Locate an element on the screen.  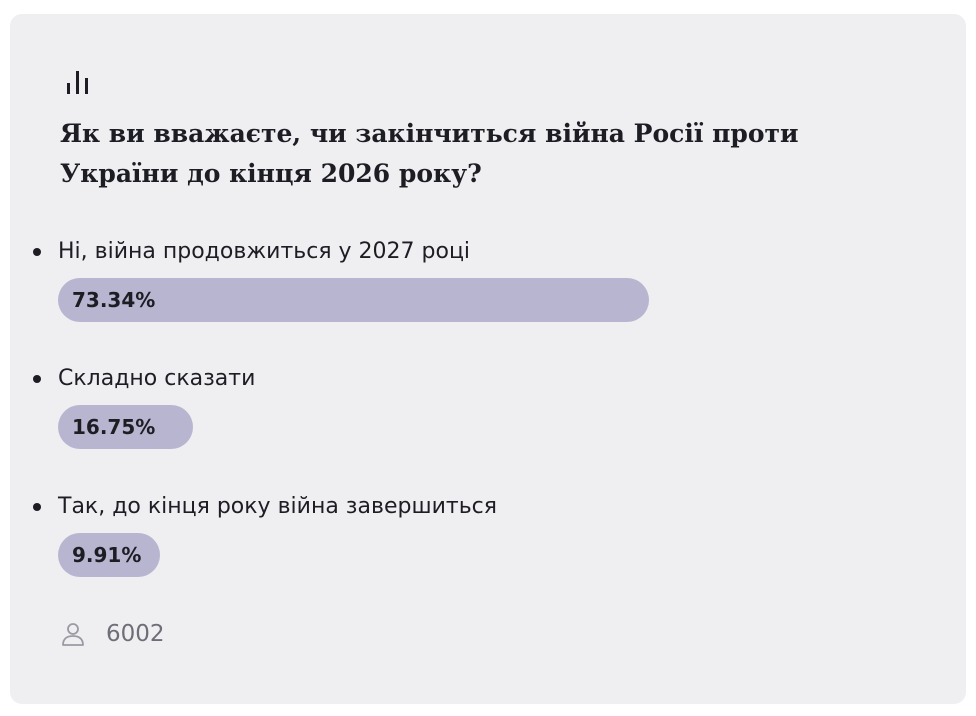
voters-count: 6002 is located at coordinates (135, 634).